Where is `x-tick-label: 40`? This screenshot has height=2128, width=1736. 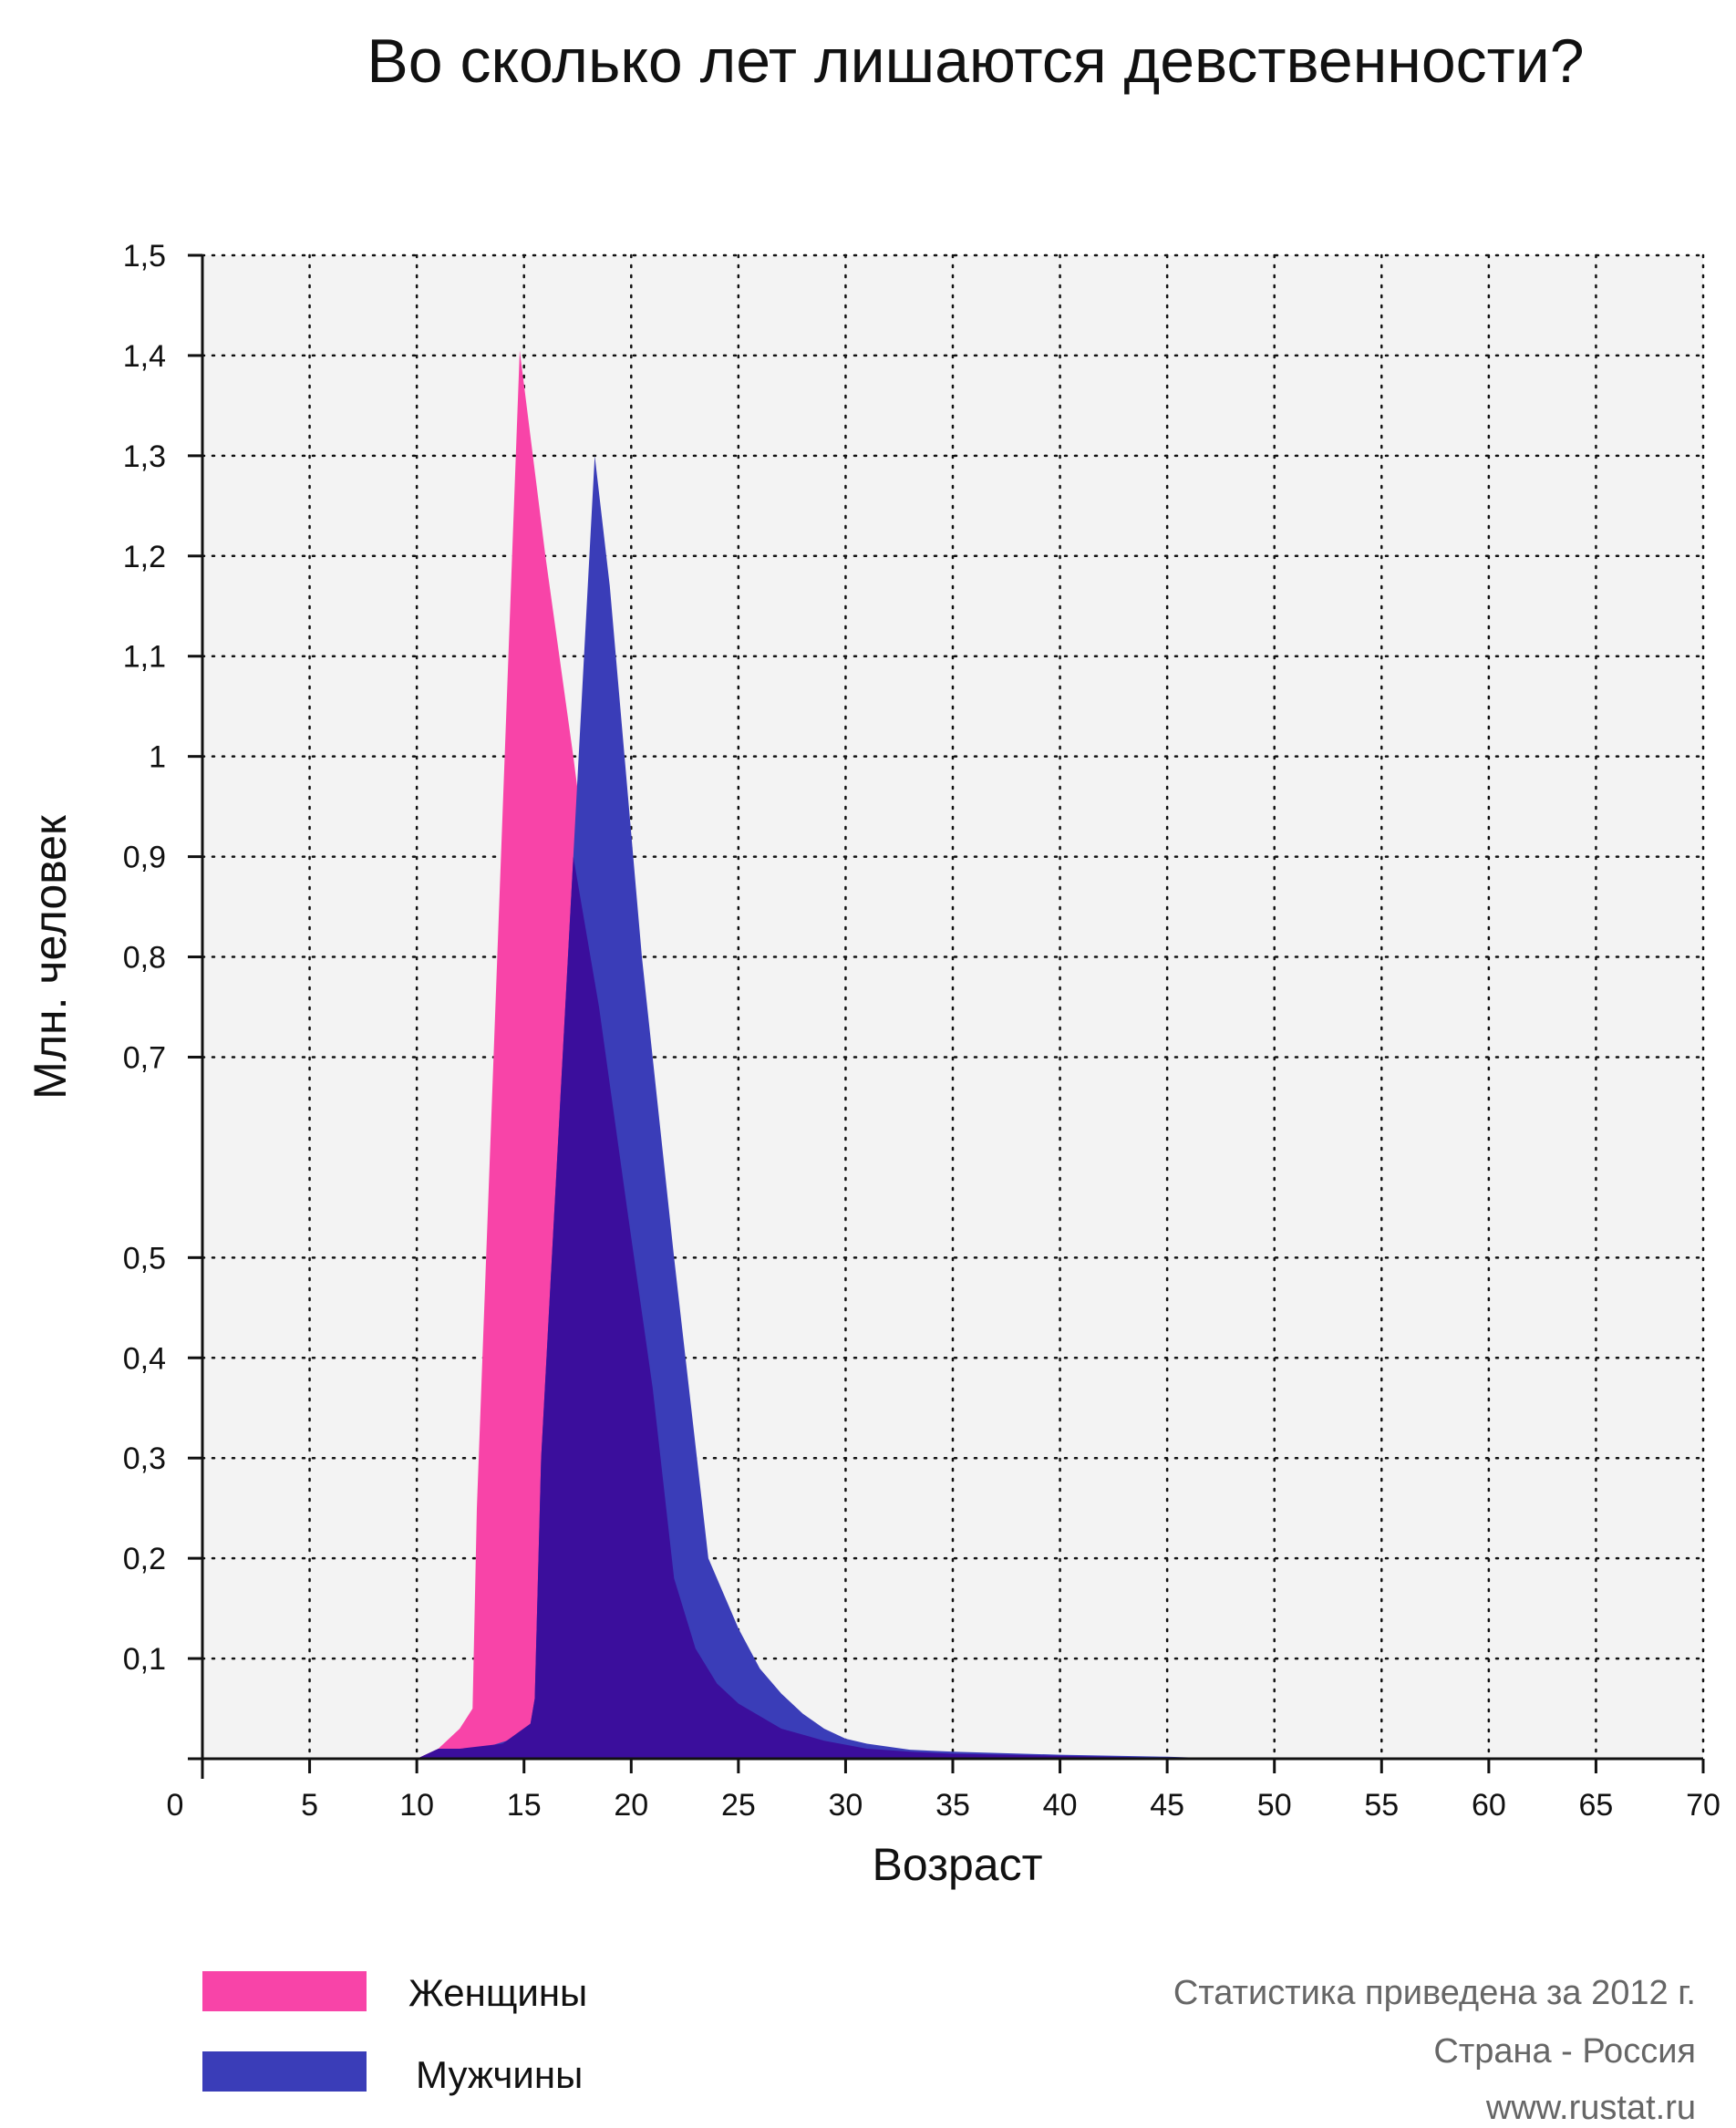 x-tick-label: 40 is located at coordinates (1060, 1805).